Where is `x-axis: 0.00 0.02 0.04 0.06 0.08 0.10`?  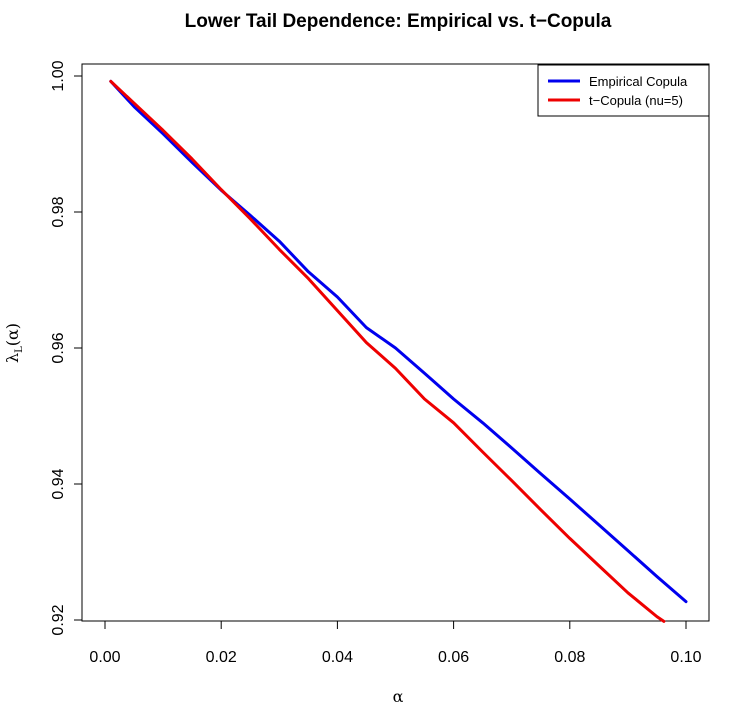
x-axis: 0.00 0.02 0.04 0.06 0.08 0.10 is located at coordinates (395, 643).